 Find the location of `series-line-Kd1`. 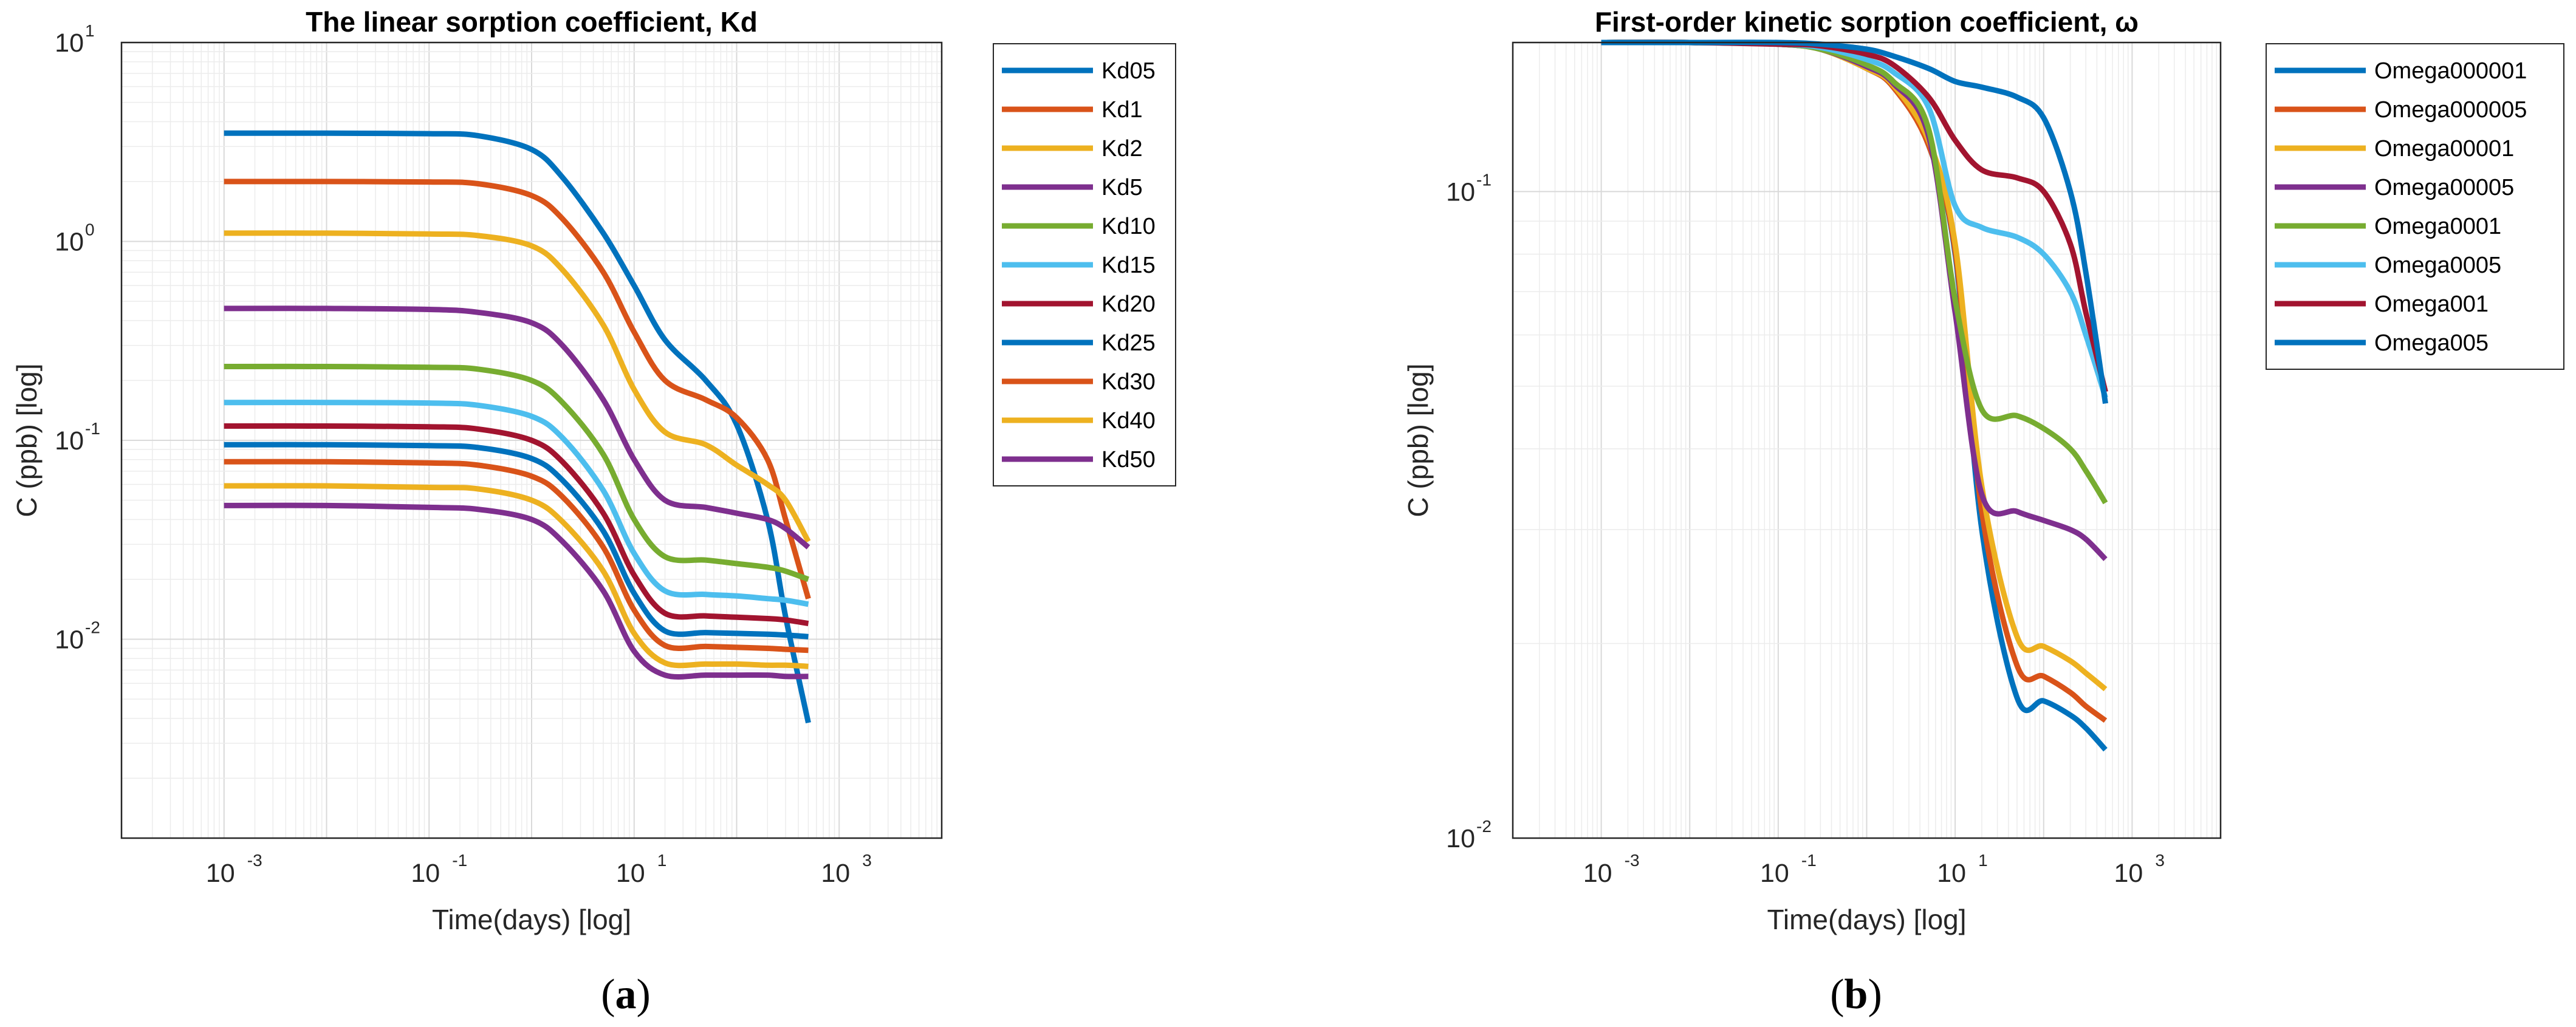

series-line-Kd1 is located at coordinates (517, 389).